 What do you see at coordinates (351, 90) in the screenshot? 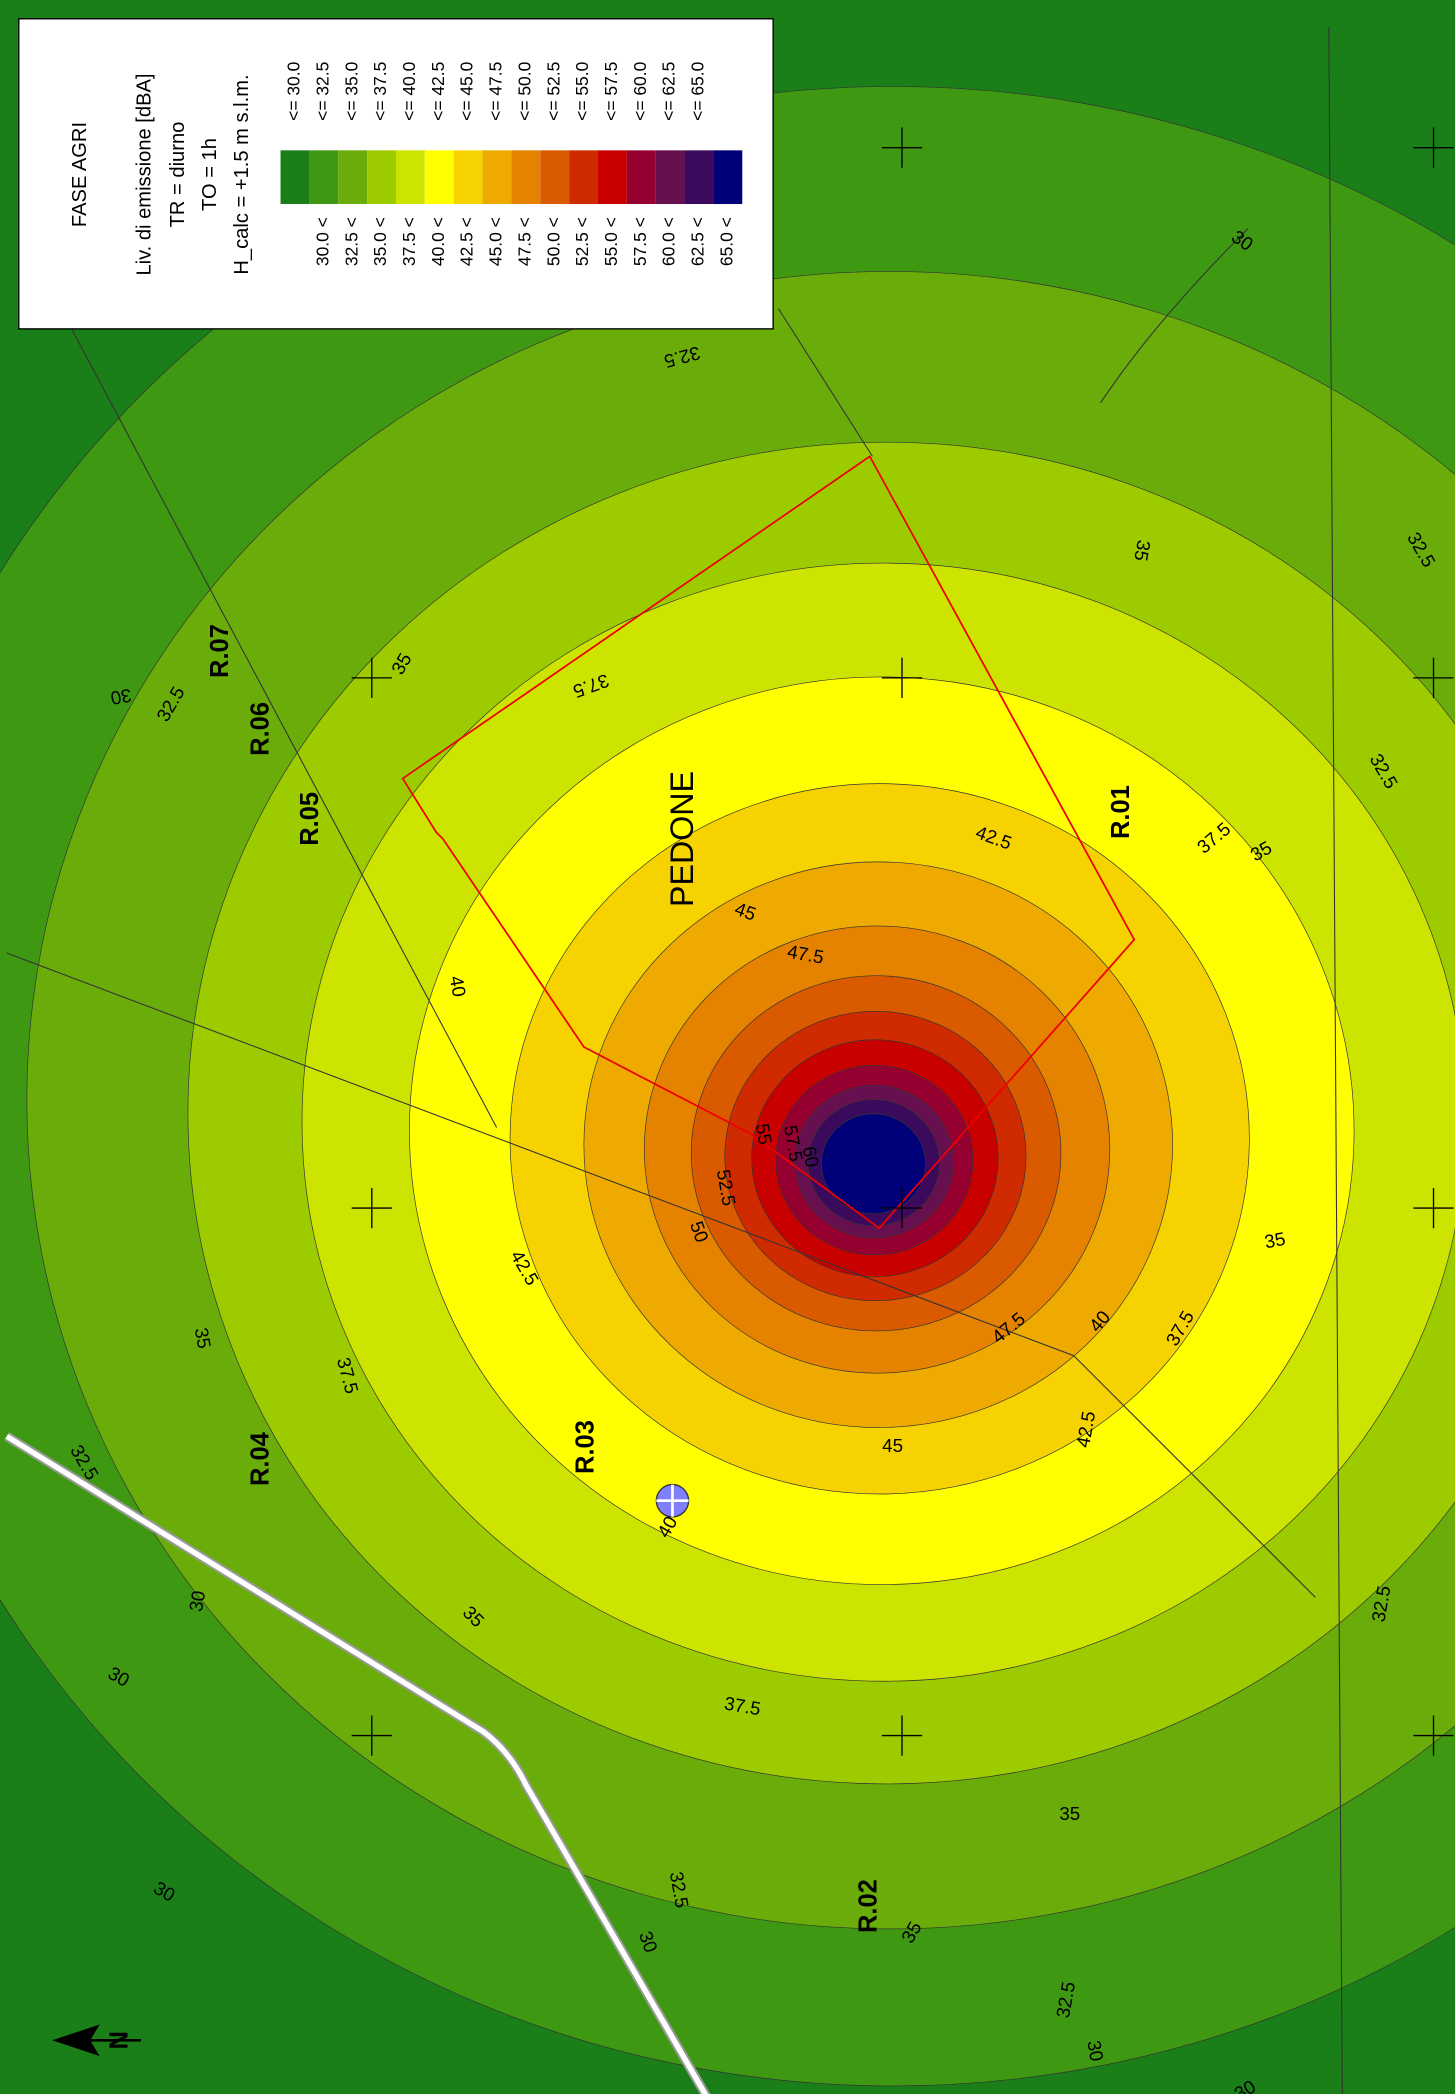
I see `legend-upper: <= 35.0` at bounding box center [351, 90].